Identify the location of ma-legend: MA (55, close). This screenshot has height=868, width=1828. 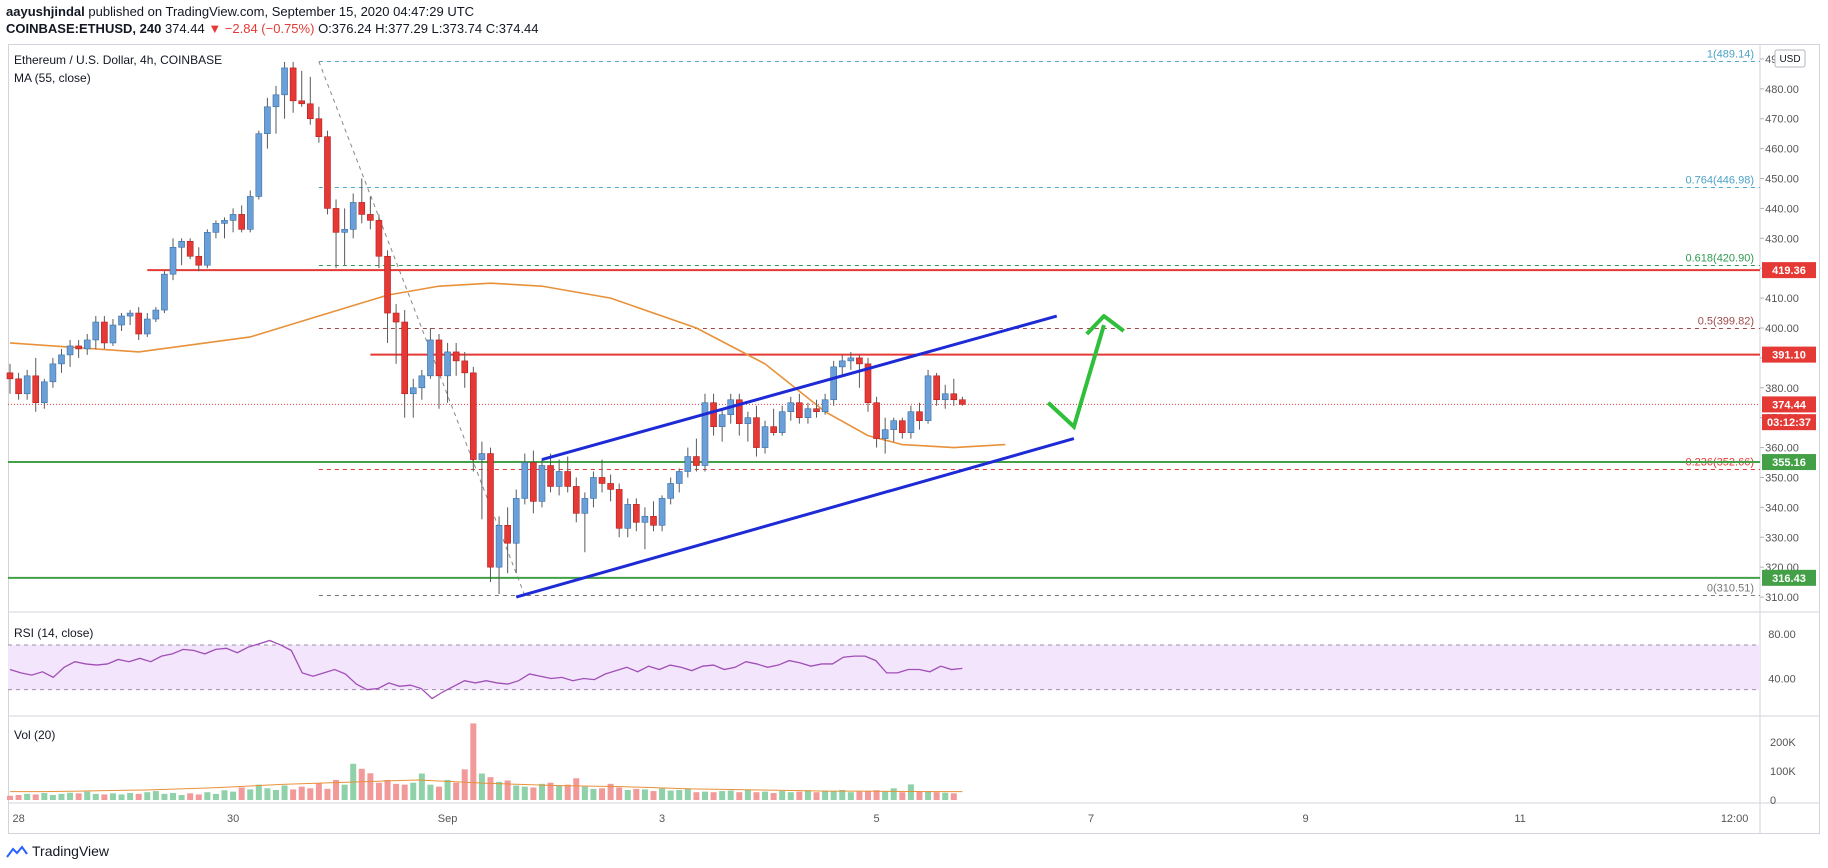
(52, 78).